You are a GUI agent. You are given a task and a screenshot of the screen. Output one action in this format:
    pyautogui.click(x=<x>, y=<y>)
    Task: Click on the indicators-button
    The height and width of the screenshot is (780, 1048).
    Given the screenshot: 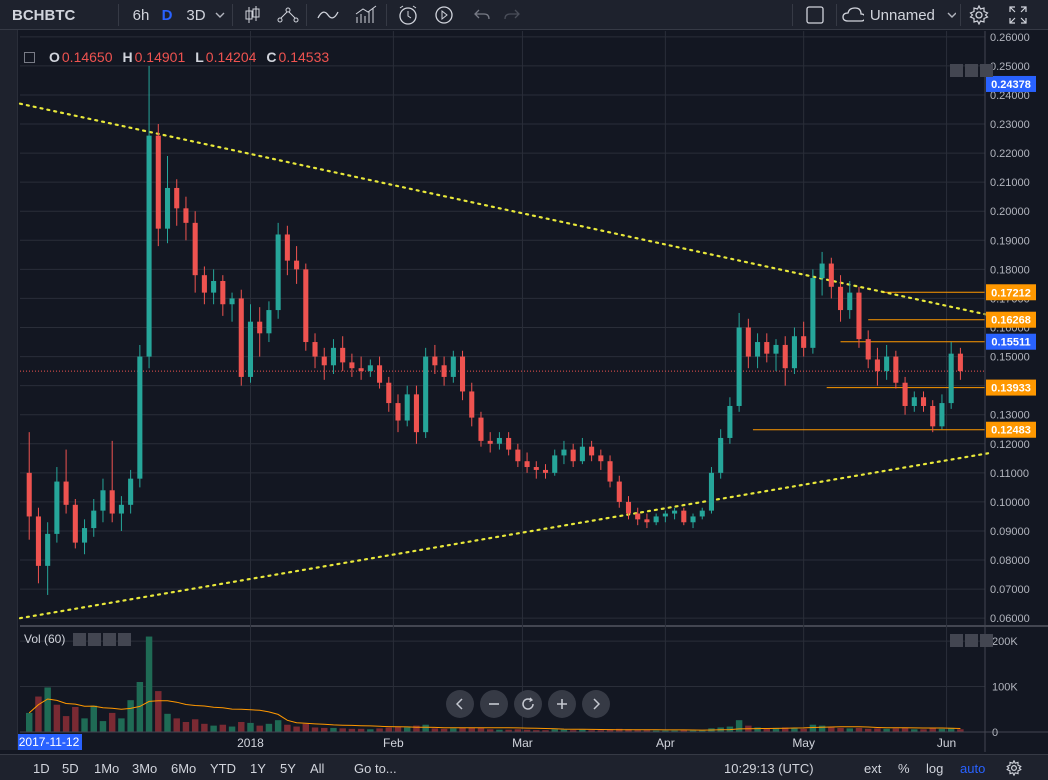 What is the action you would take?
    pyautogui.click(x=288, y=15)
    